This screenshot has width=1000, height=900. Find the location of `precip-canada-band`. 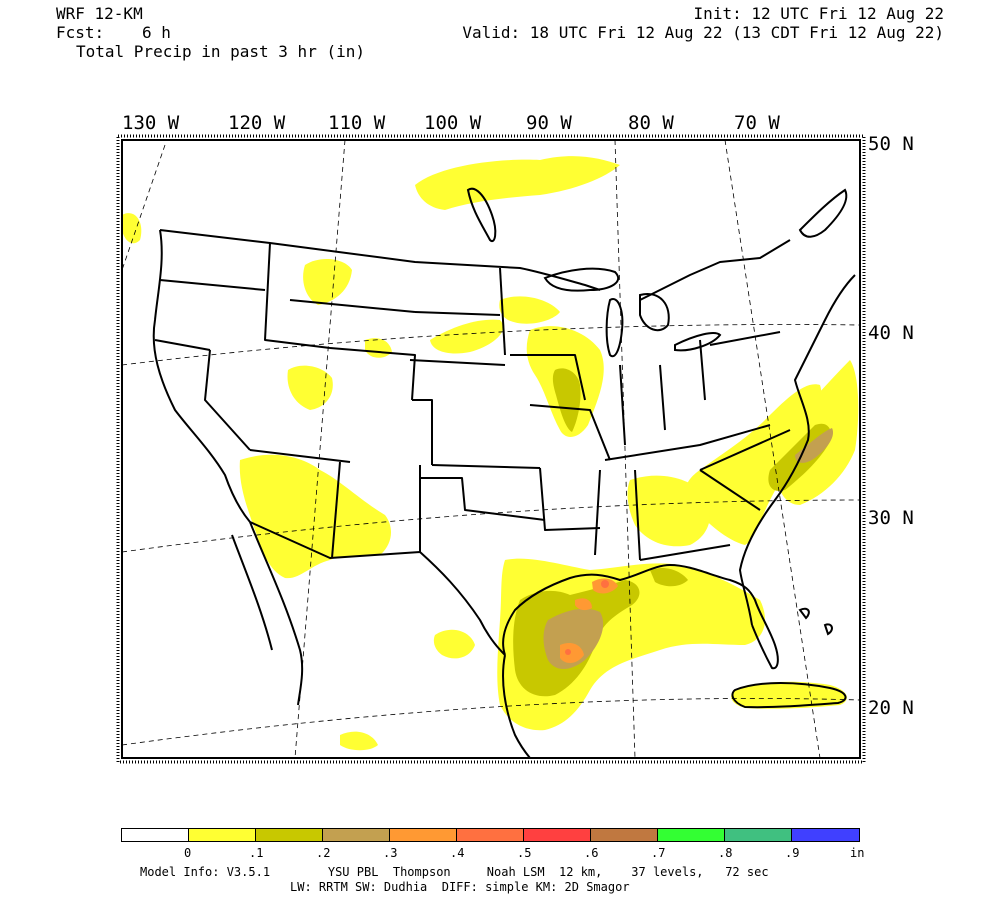

precip-canada-band is located at coordinates (517, 183).